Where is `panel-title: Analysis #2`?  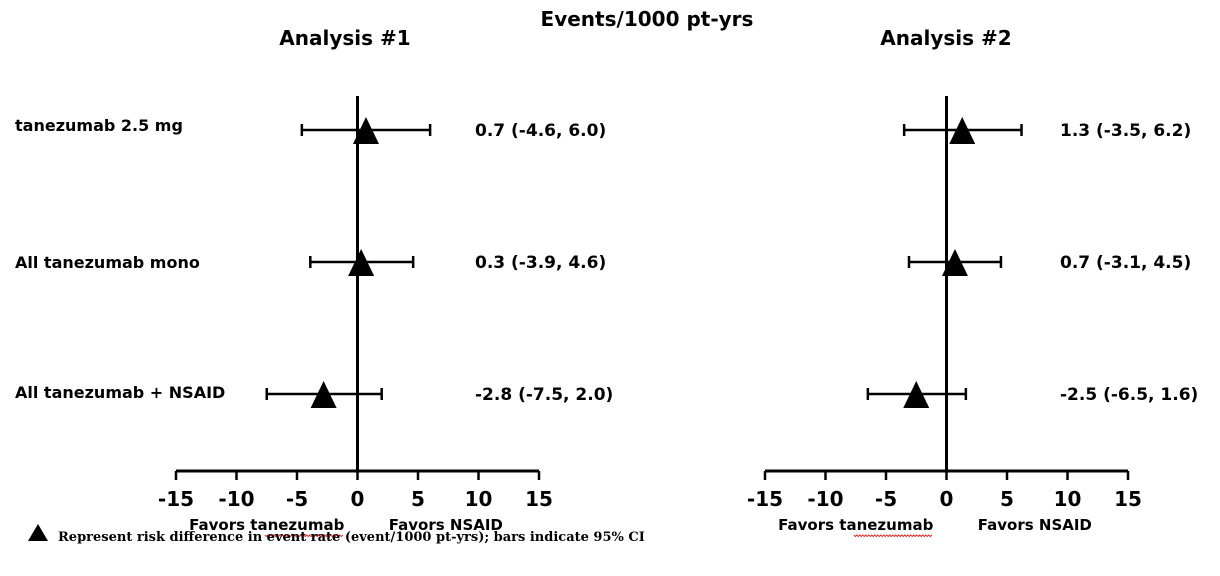
panel-title: Analysis #2 is located at coordinates (945, 38).